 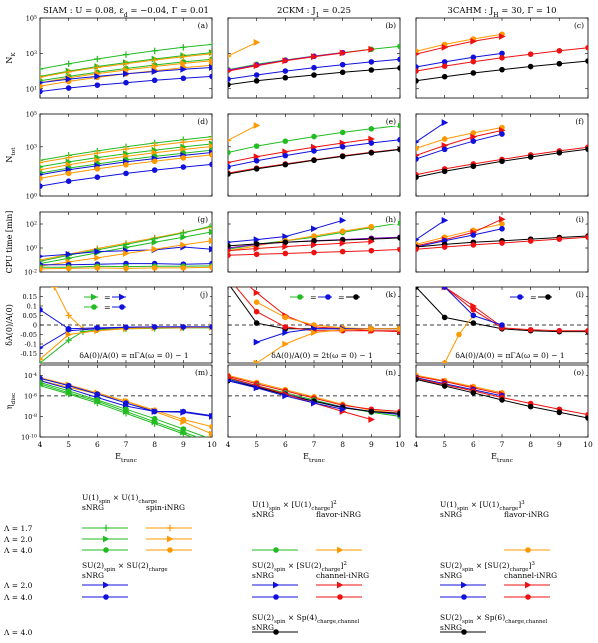 What do you see at coordinates (28, 354) in the screenshot?
I see `y-tick-label: -0.15` at bounding box center [28, 354].